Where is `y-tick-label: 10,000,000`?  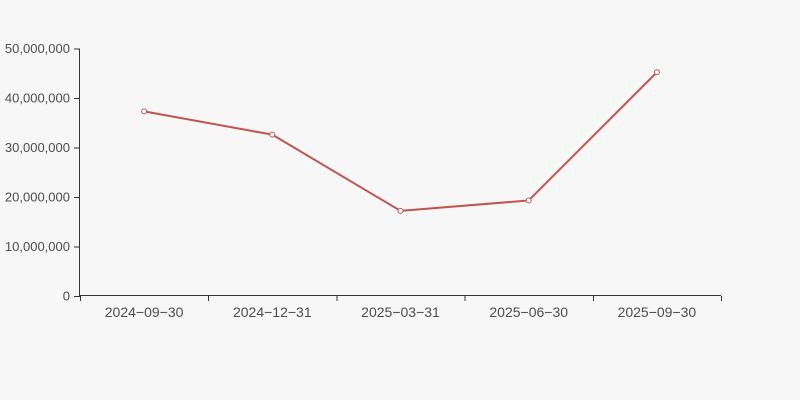
y-tick-label: 10,000,000 is located at coordinates (37, 246).